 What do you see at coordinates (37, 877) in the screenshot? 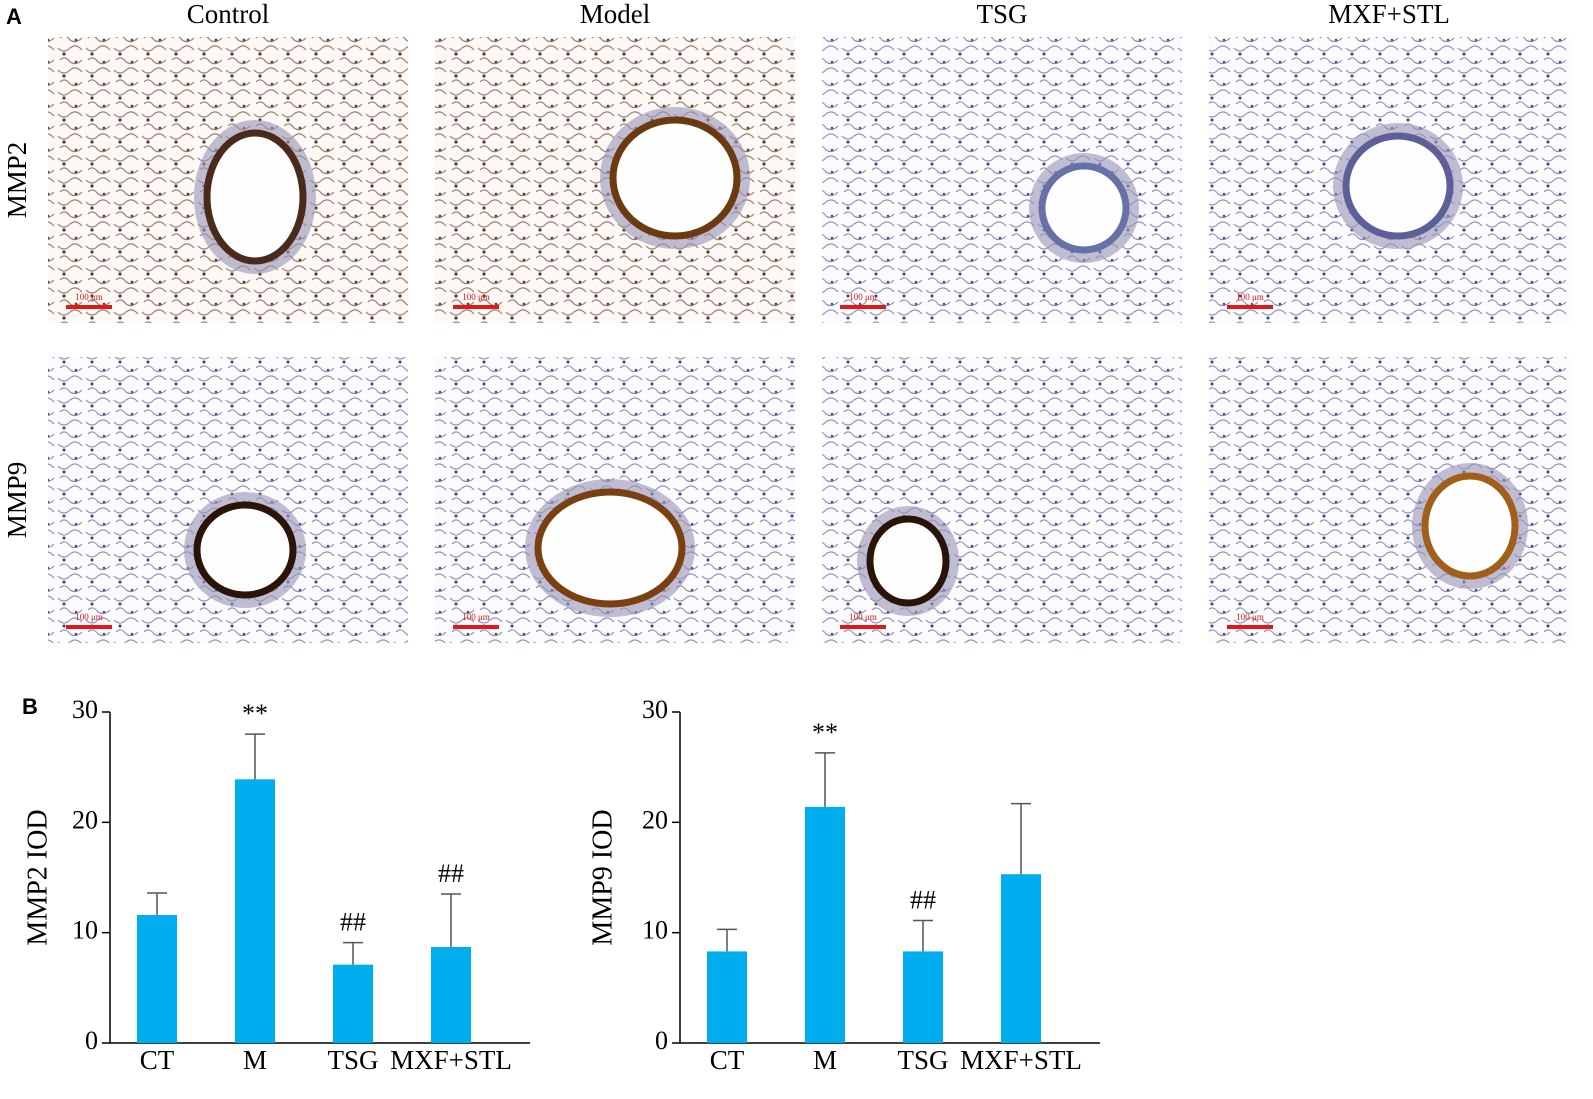
I see `y-axis-title: MMP2 IOD` at bounding box center [37, 877].